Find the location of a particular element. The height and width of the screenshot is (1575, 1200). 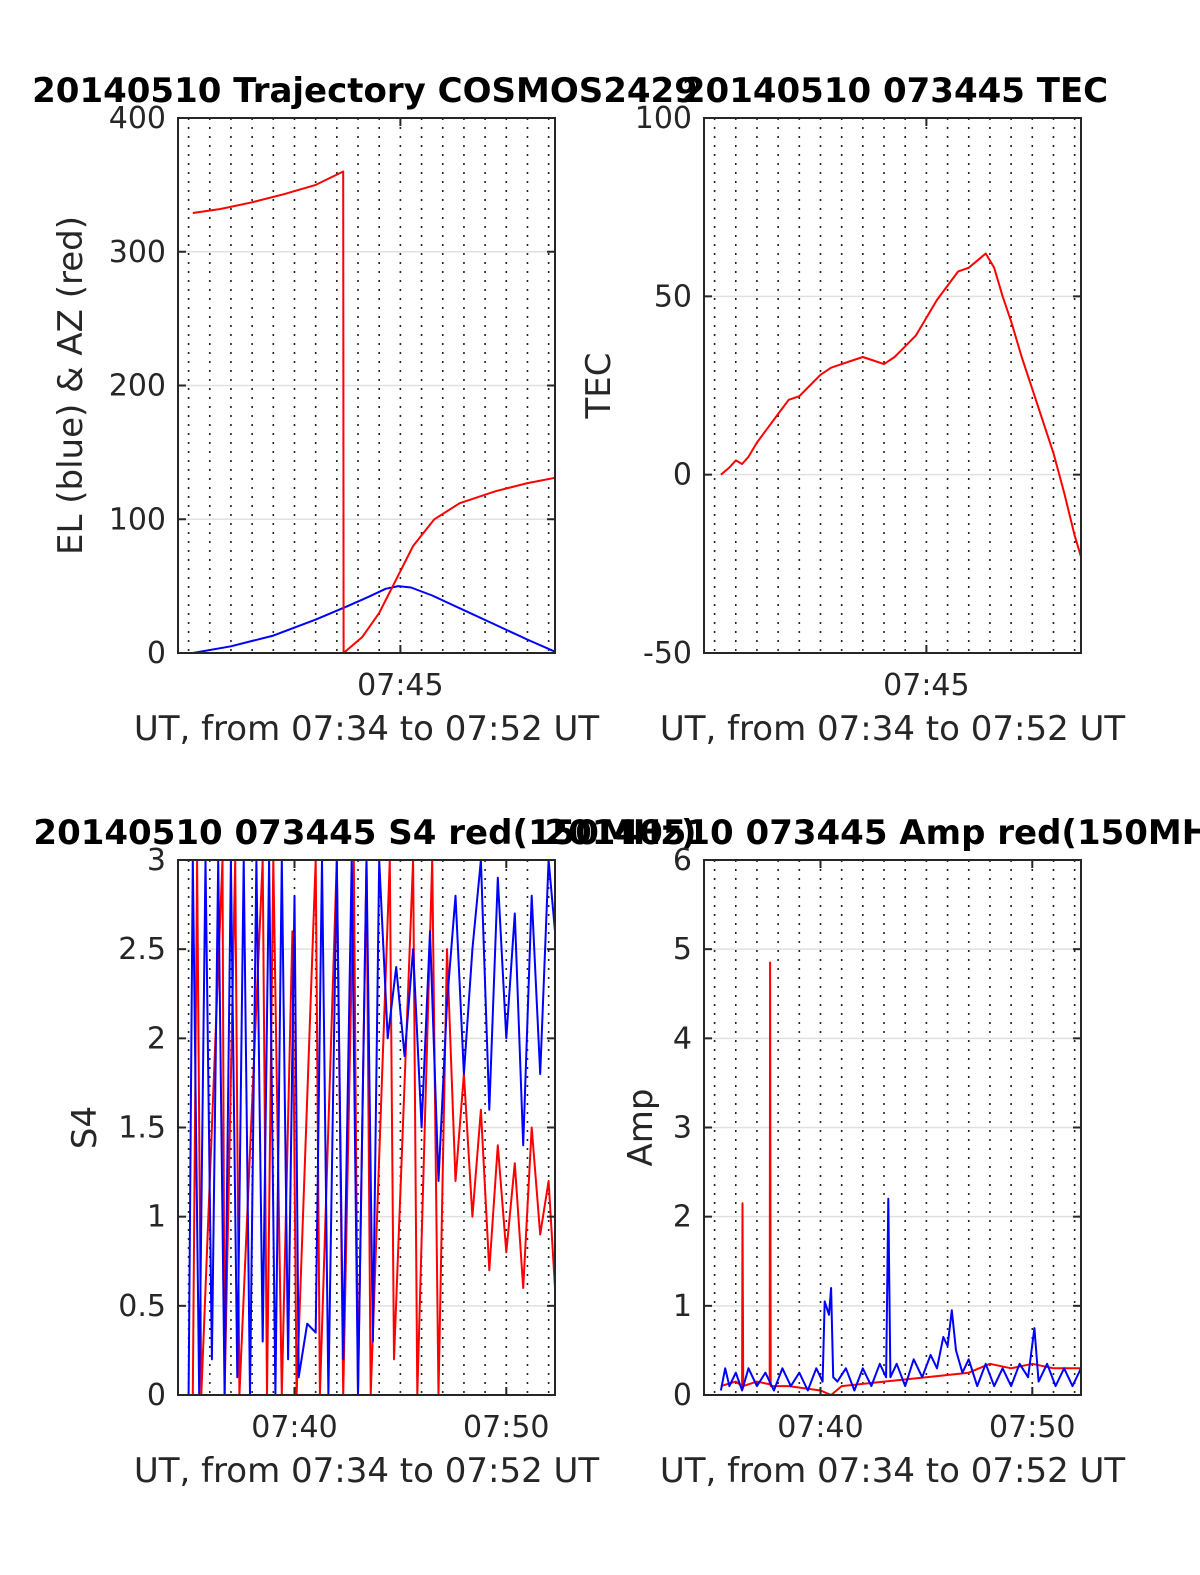

panel-amp-ylabel: Amp is located at coordinates (641, 1128).